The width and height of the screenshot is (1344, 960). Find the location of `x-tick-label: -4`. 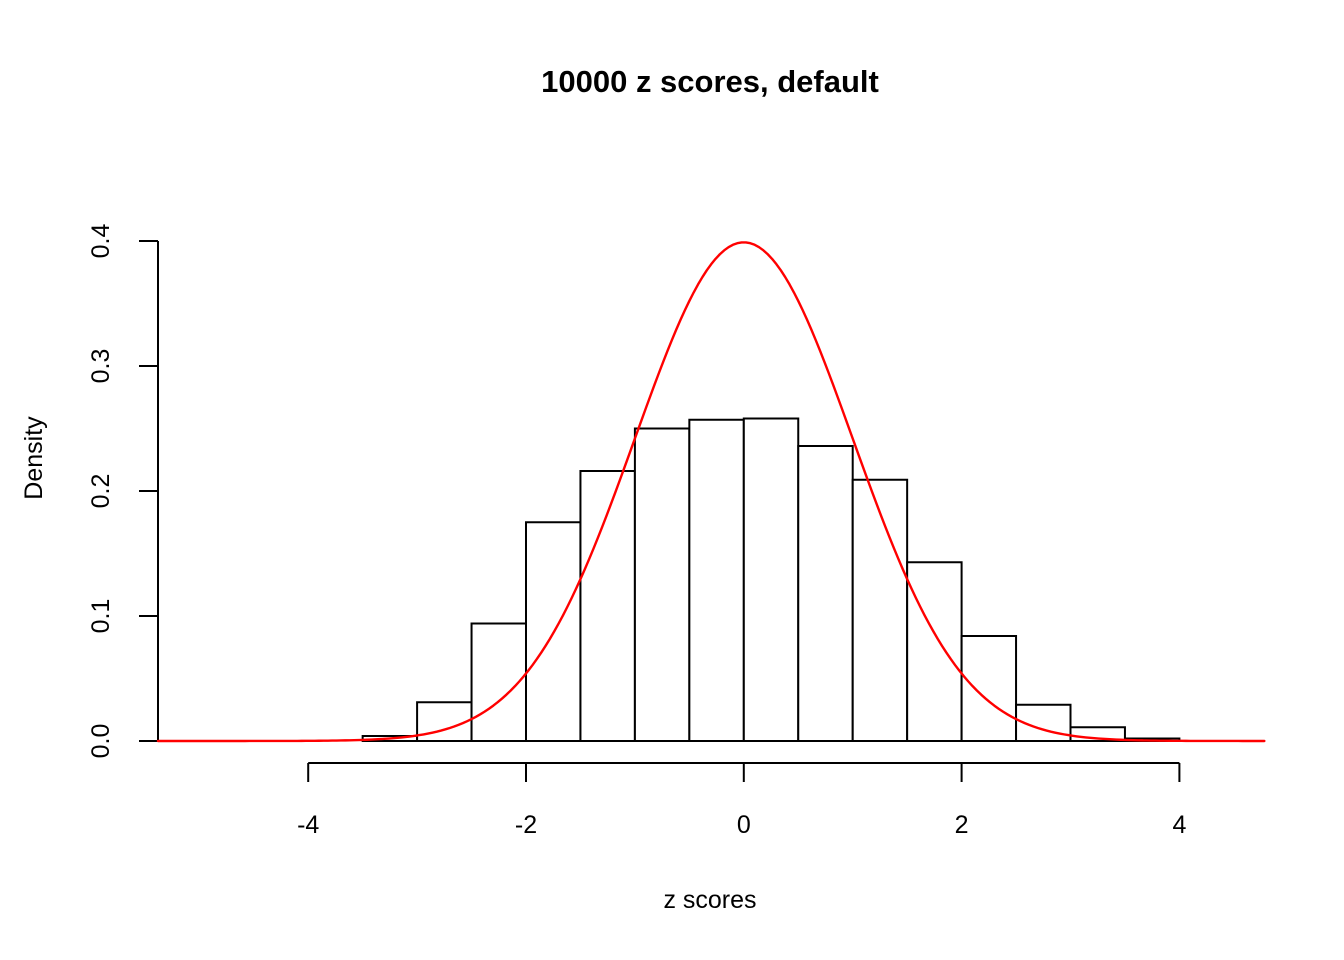

x-tick-label: -4 is located at coordinates (308, 825).